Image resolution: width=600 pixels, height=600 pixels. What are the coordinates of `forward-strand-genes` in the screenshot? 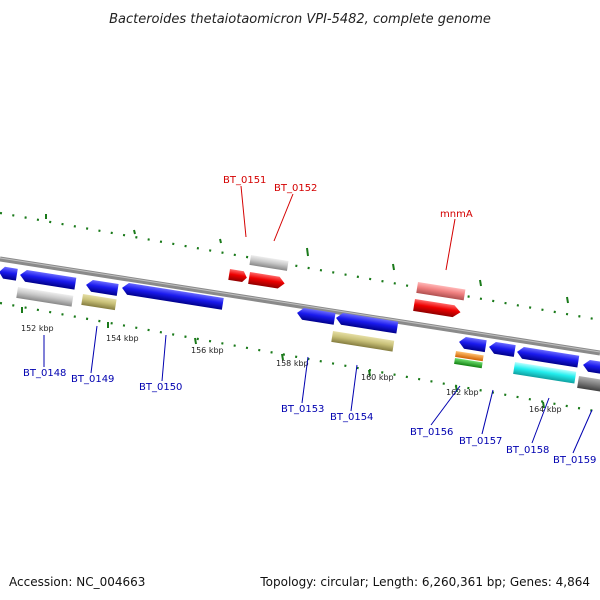 It's located at (347, 286).